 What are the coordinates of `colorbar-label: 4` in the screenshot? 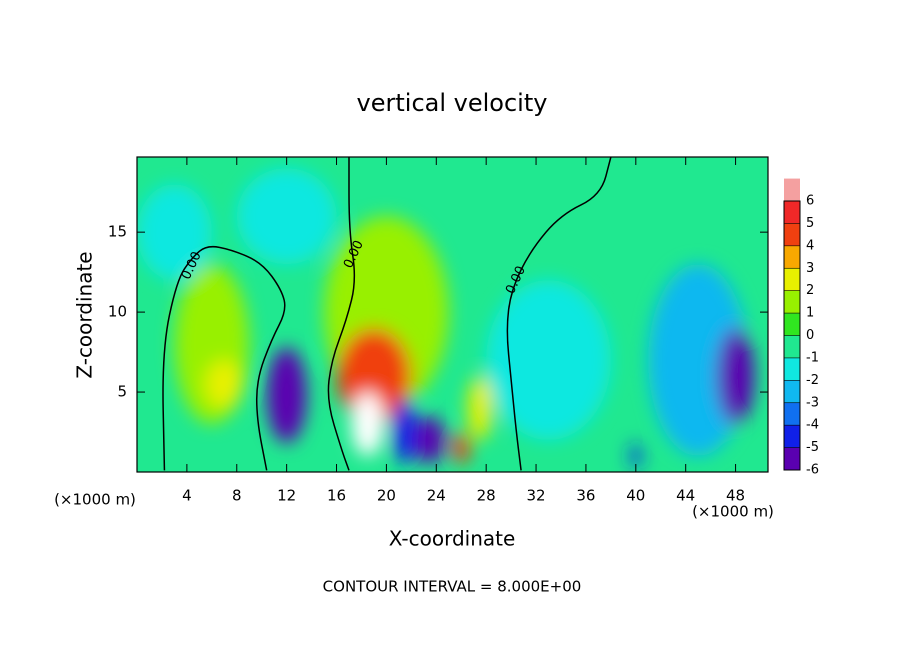 It's located at (810, 245).